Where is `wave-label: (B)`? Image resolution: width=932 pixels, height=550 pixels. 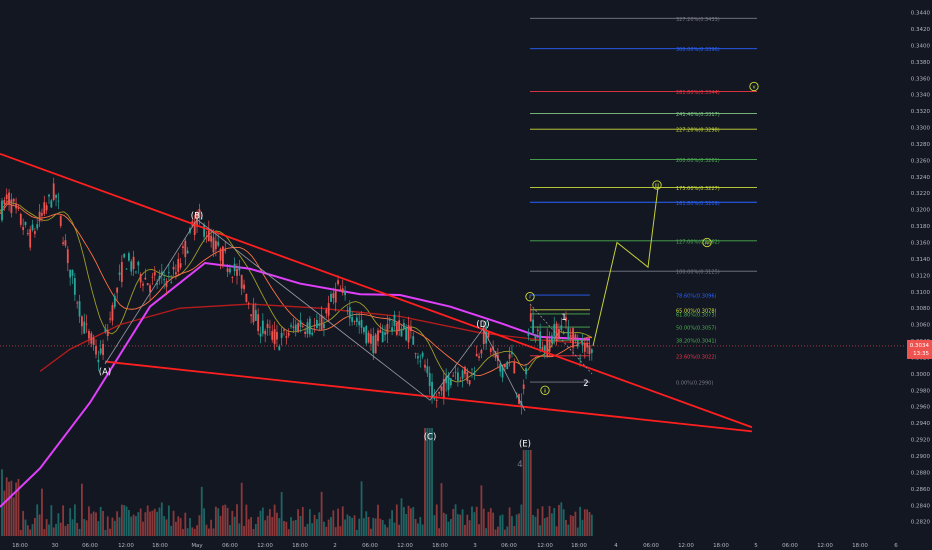 wave-label: (B) is located at coordinates (197, 216).